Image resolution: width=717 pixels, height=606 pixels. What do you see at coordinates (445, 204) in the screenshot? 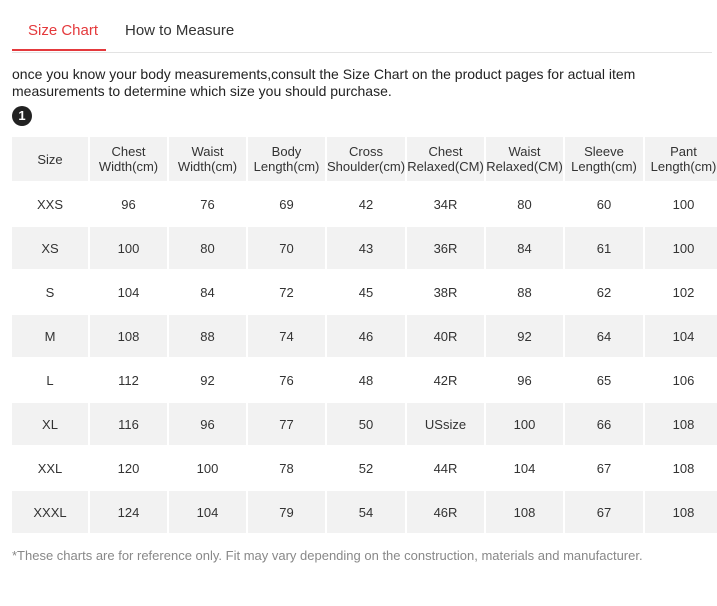
I see `measurement-cell: 34R` at bounding box center [445, 204].